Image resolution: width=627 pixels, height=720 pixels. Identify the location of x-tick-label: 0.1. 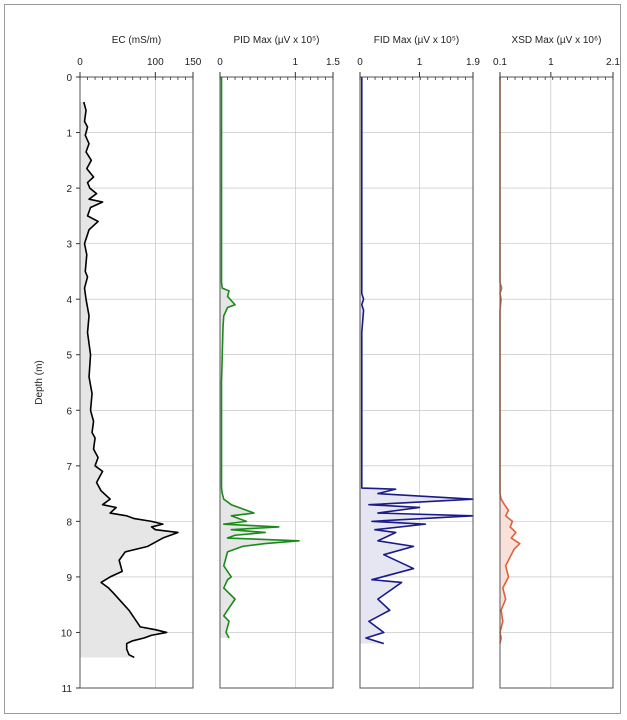
(500, 62).